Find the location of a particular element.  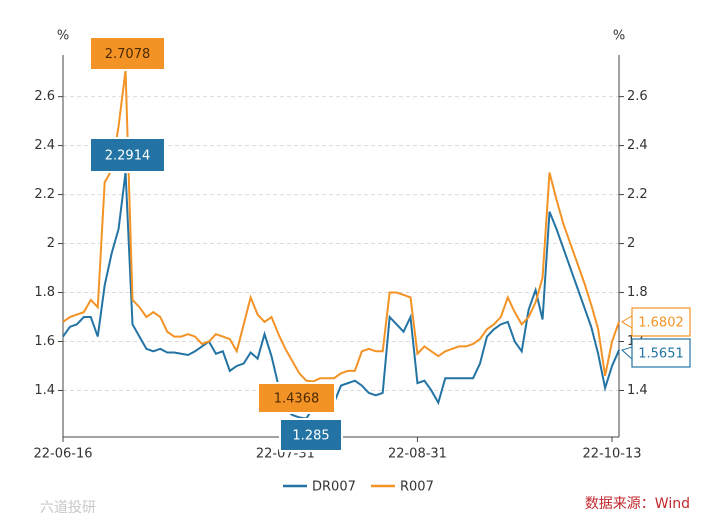

y2-tick-label: 1.8 is located at coordinates (637, 292).